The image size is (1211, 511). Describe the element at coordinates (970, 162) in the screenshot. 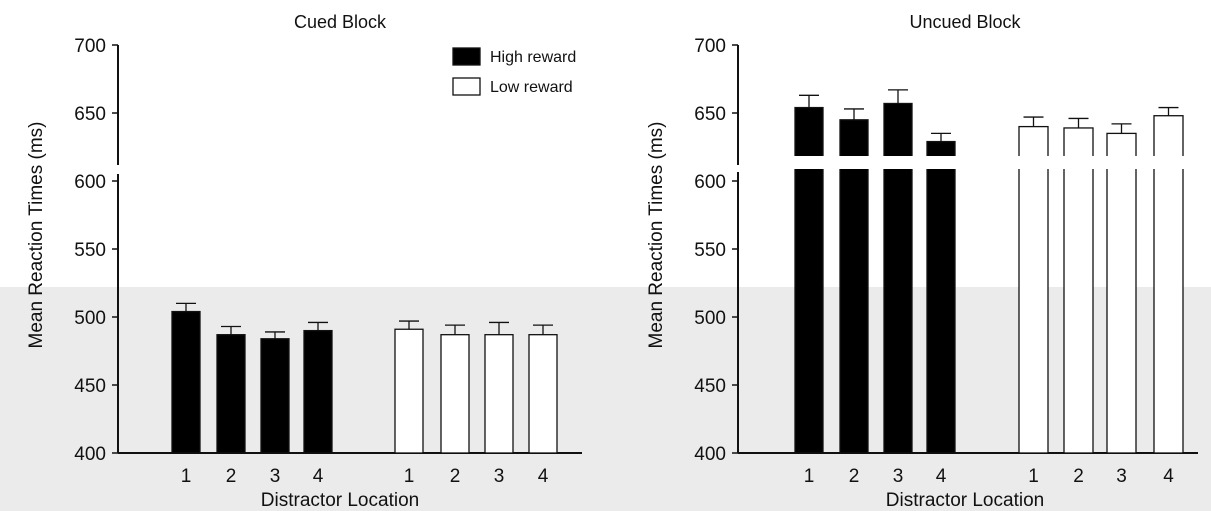

I see `axis-break-gap` at that location.